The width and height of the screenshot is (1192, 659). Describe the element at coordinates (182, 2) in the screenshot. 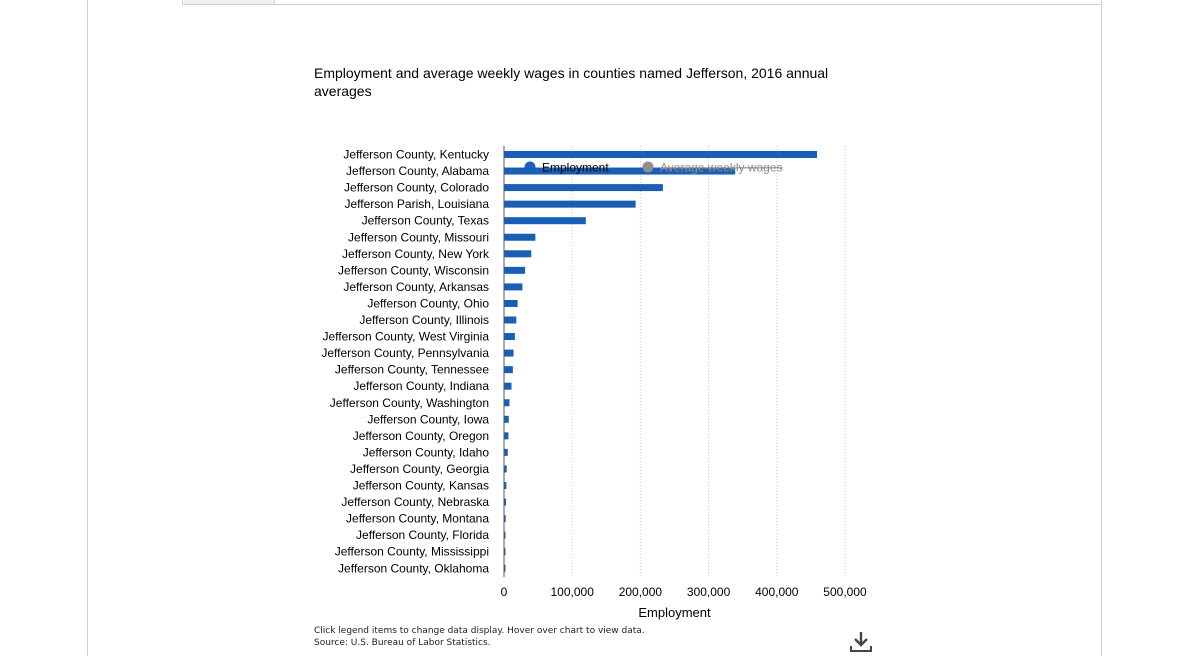

I see `panel-border-left` at that location.